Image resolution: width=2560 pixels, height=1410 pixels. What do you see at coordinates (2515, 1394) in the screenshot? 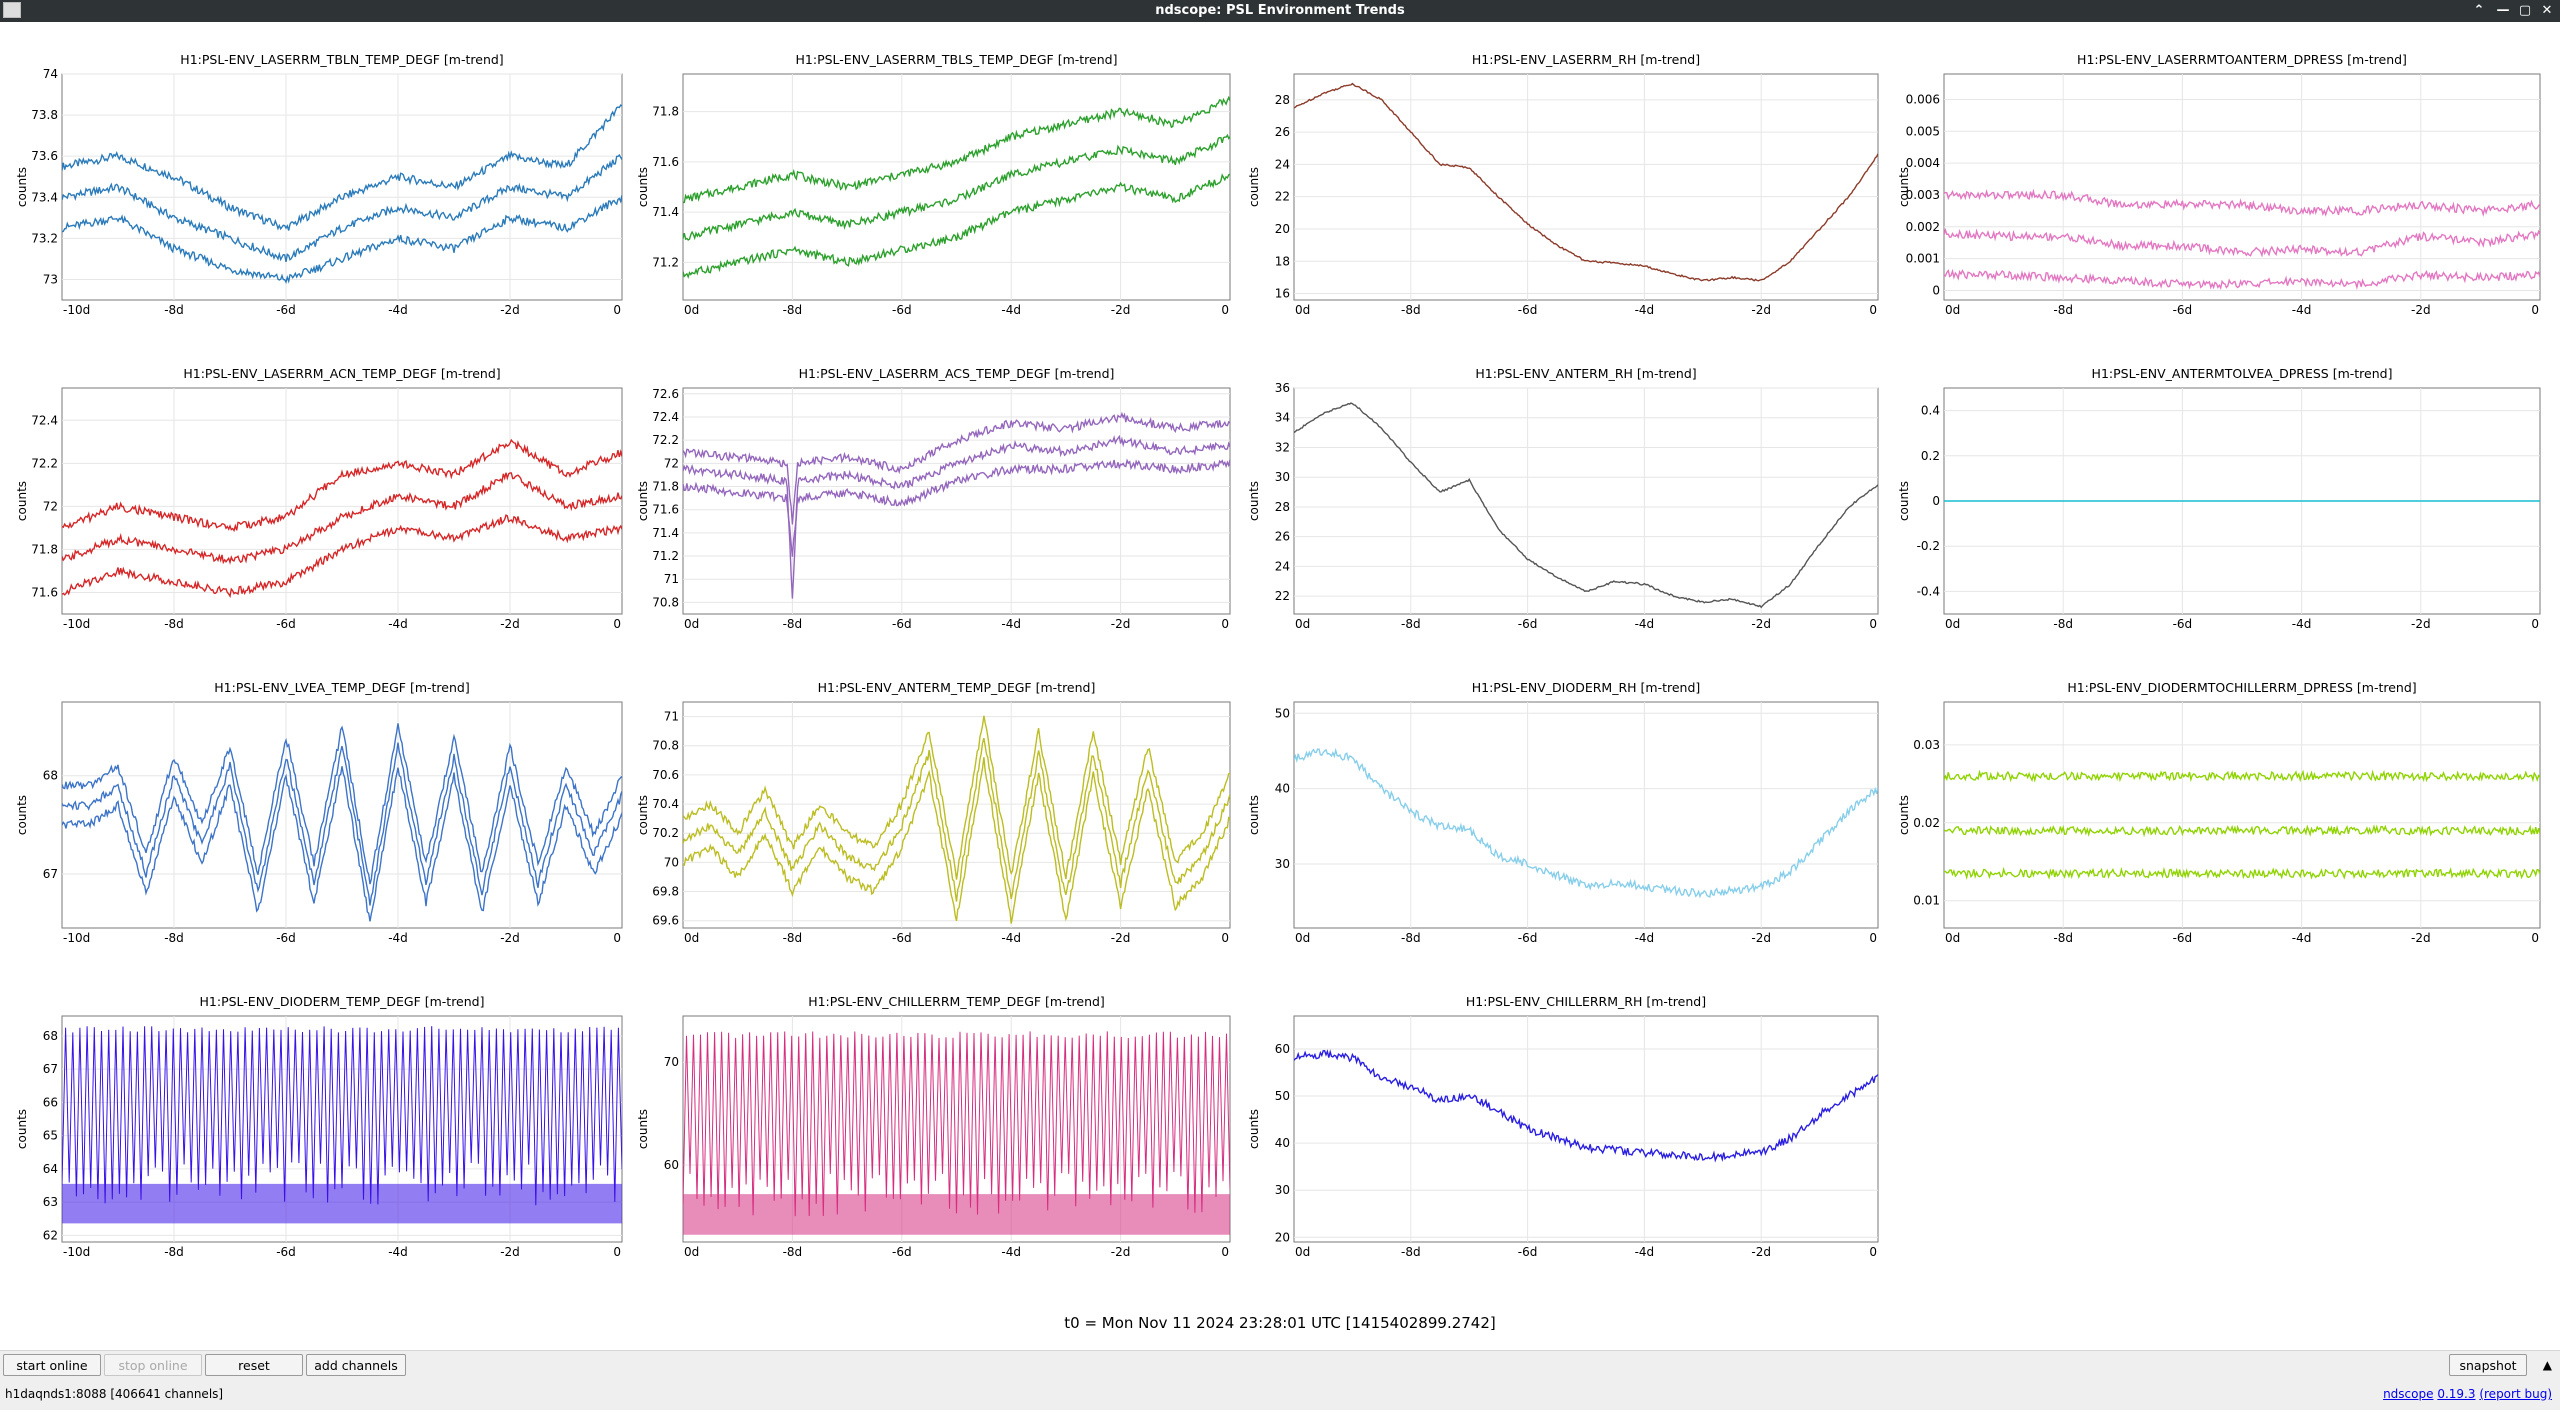
I see `report-bug-link: (report bug)` at bounding box center [2515, 1394].